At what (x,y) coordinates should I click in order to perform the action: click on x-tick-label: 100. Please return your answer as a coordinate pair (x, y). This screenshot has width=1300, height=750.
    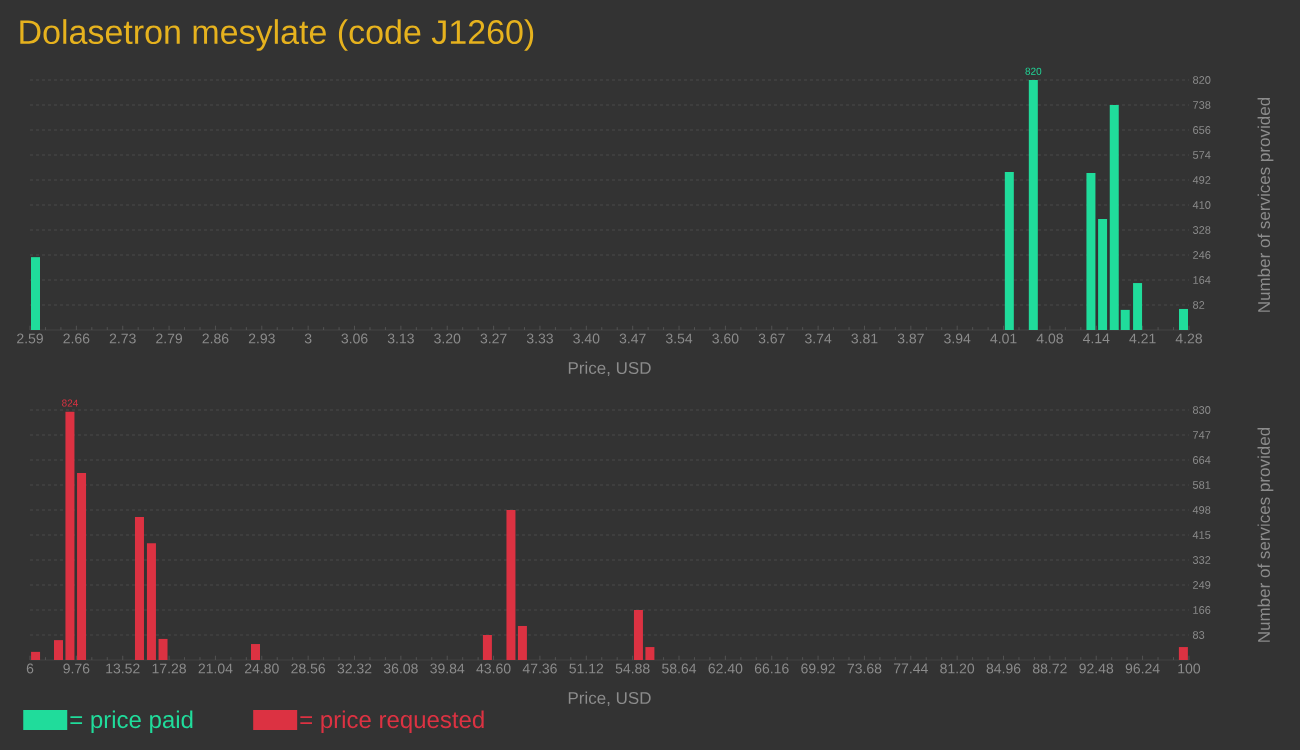
    Looking at the image, I should click on (1189, 668).